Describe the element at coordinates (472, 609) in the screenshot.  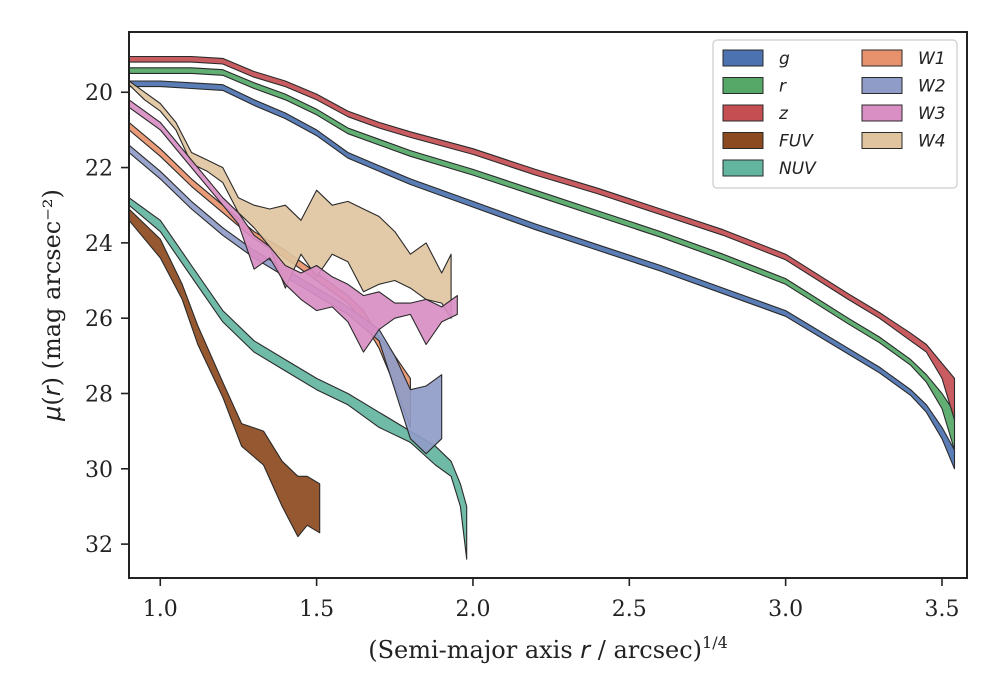
I see `x-tick-label: 2.0` at that location.